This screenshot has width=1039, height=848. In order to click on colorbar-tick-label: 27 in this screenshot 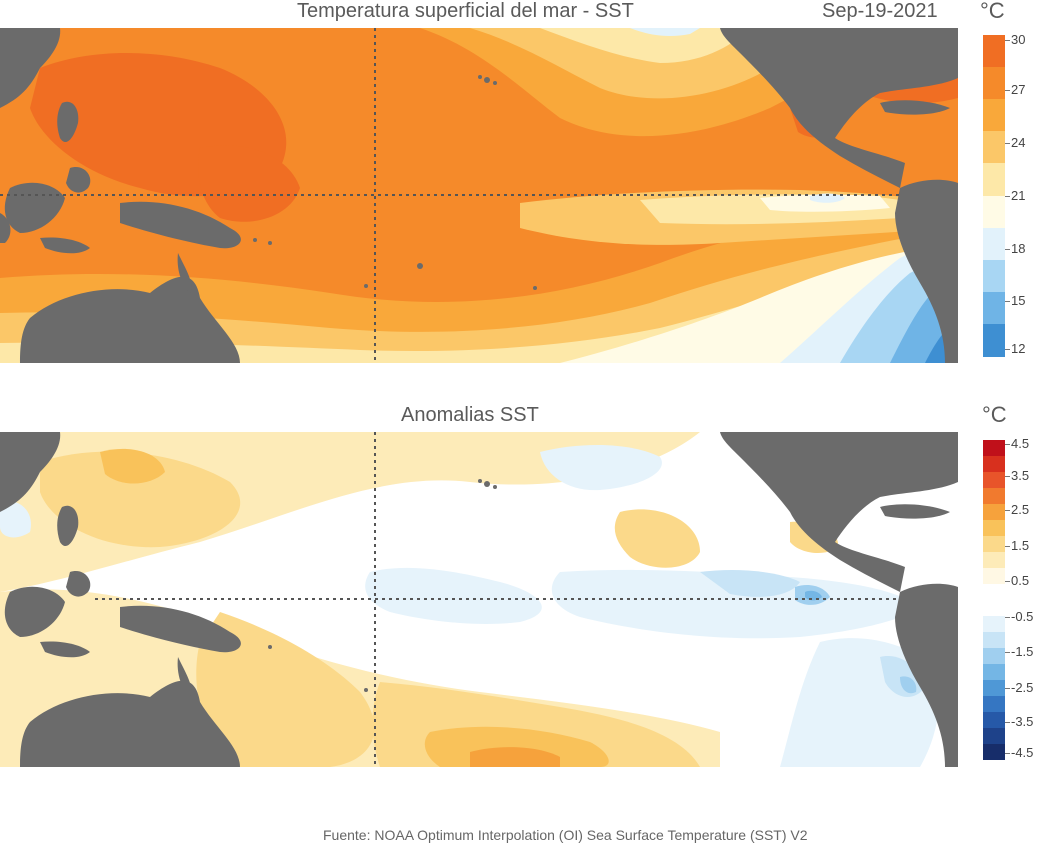, I will do `click(1018, 89)`.